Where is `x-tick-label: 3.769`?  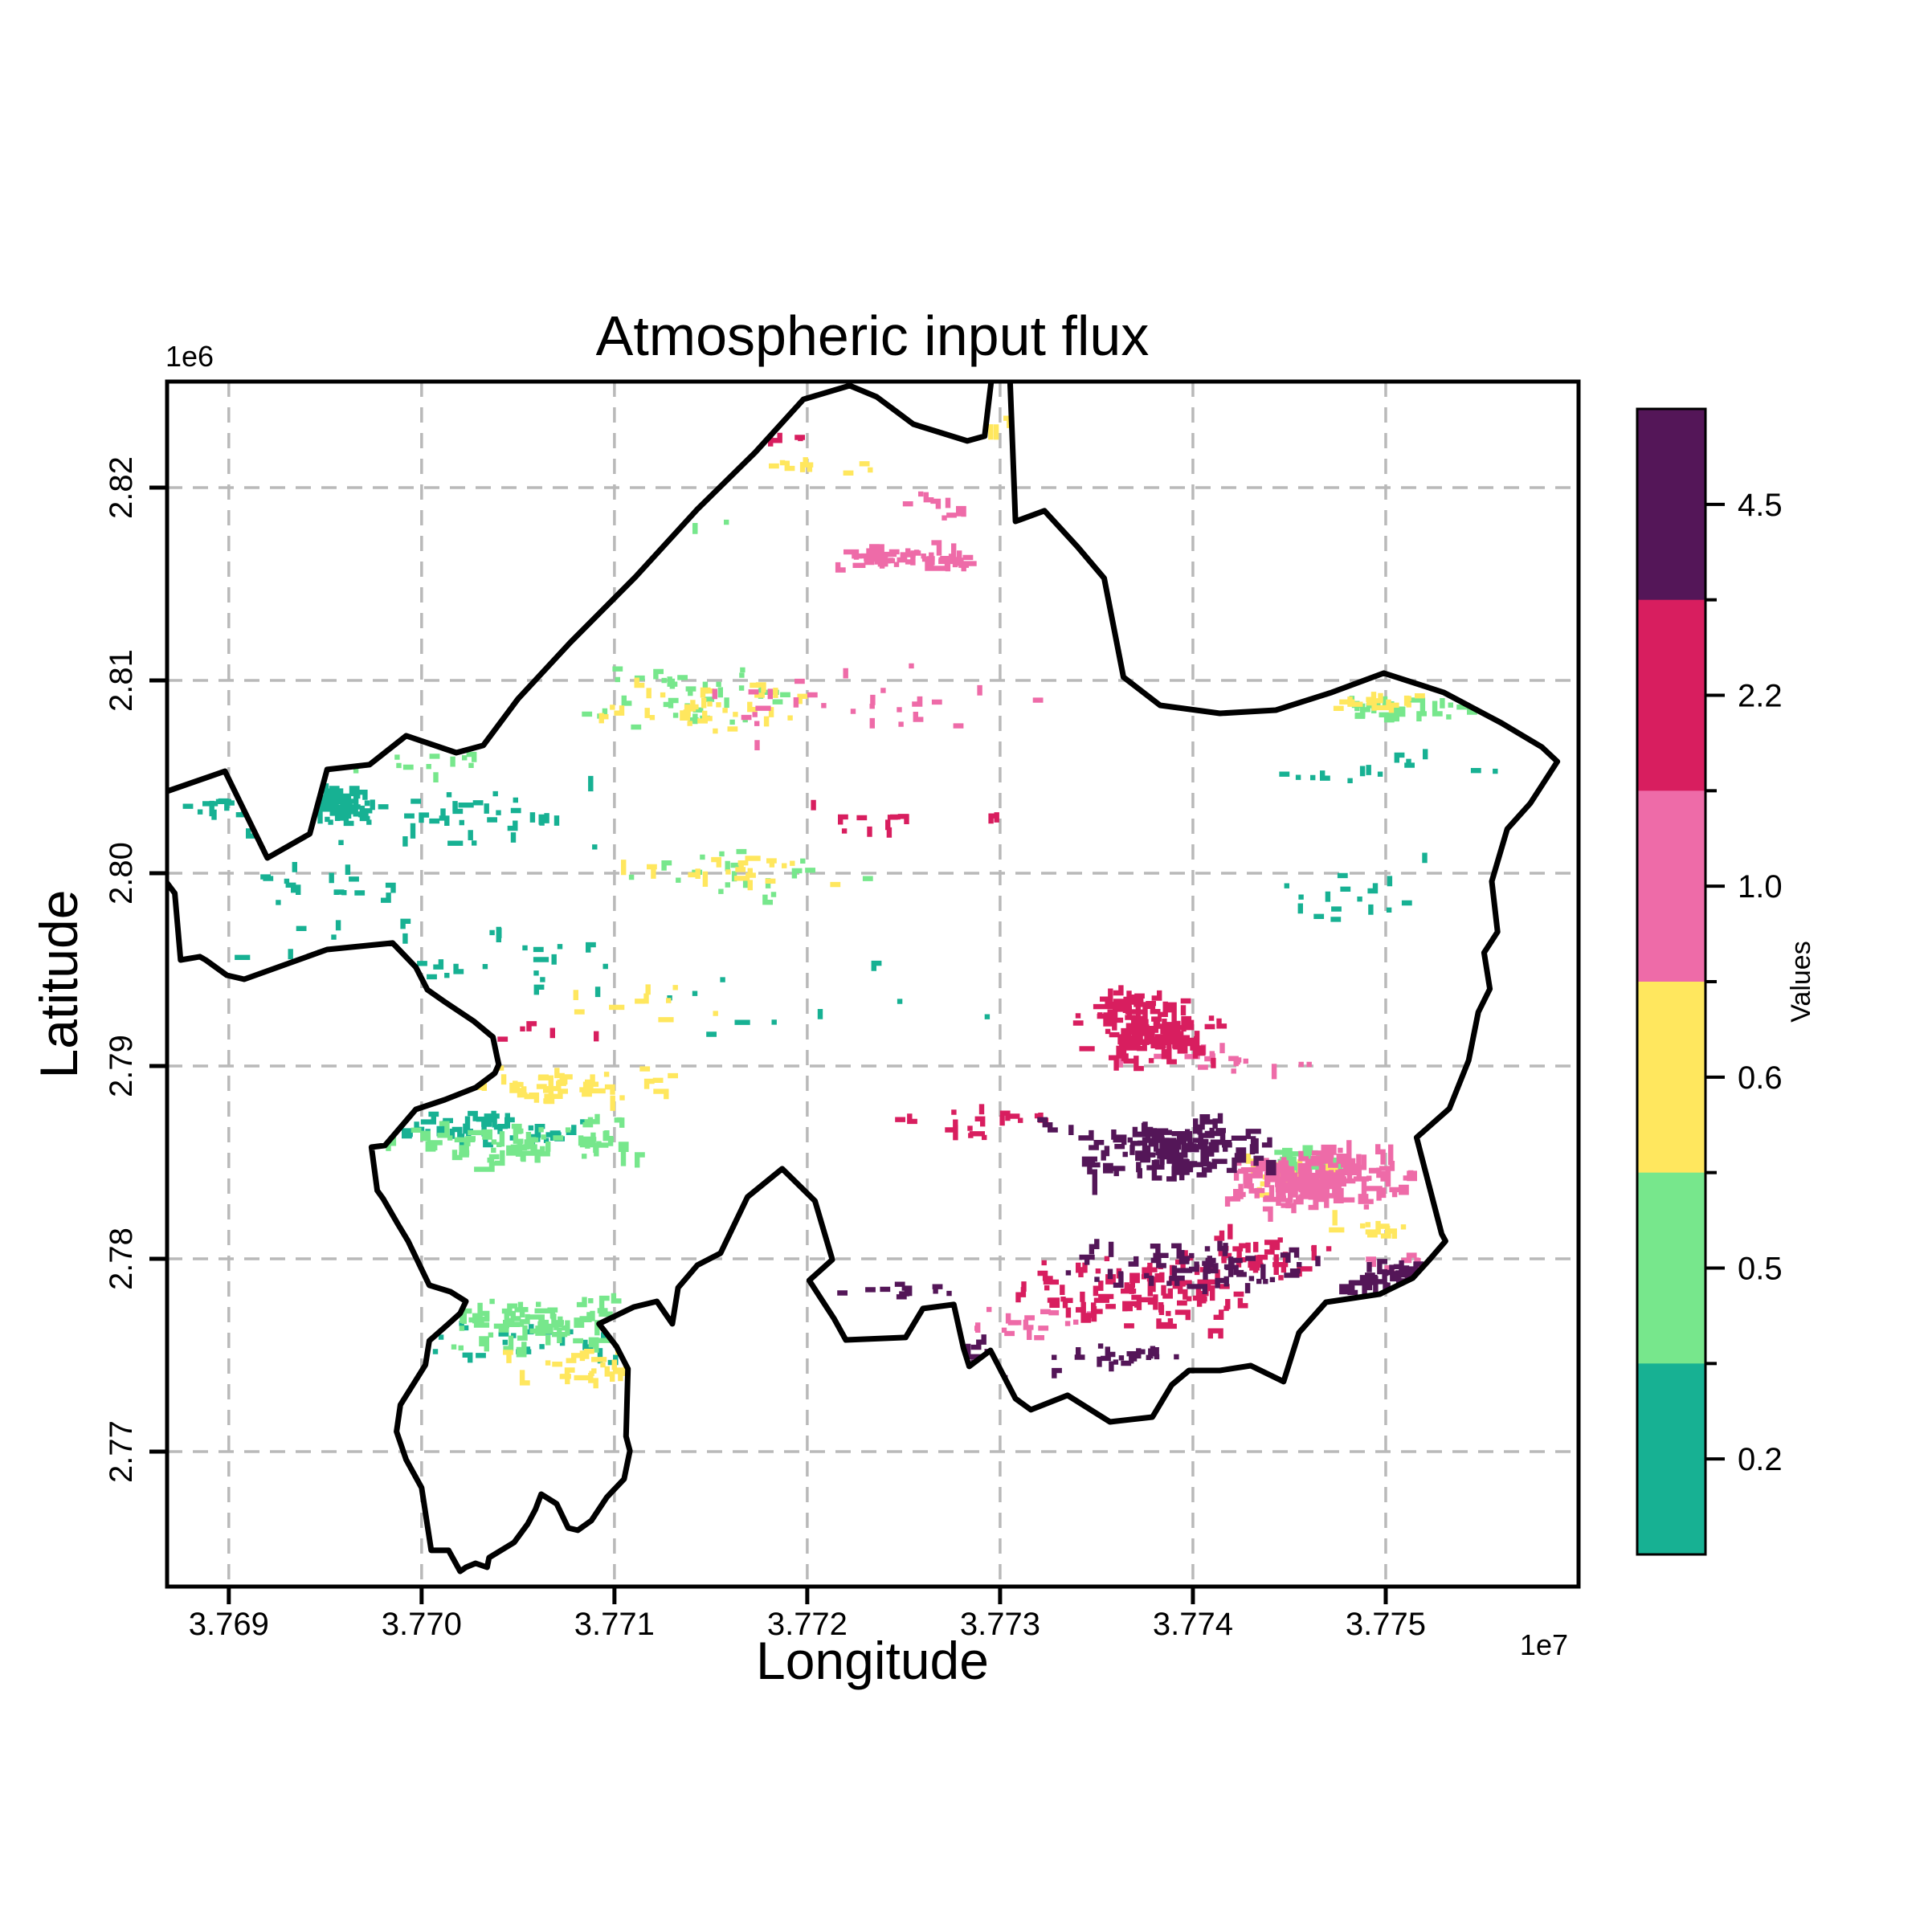
x-tick-label: 3.769 is located at coordinates (229, 1624).